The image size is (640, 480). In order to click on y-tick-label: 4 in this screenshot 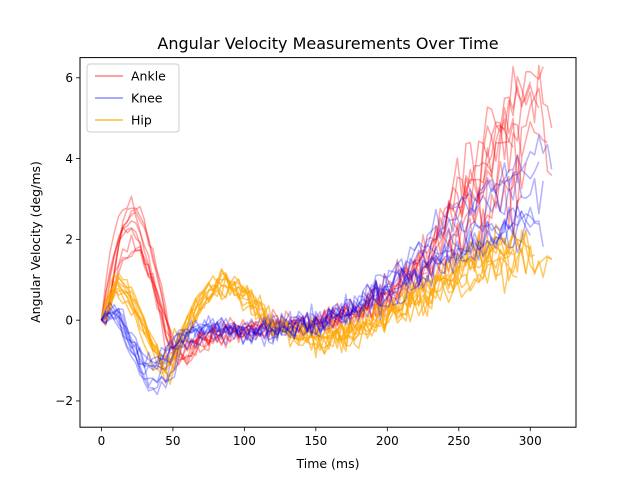, I will do `click(69, 159)`.